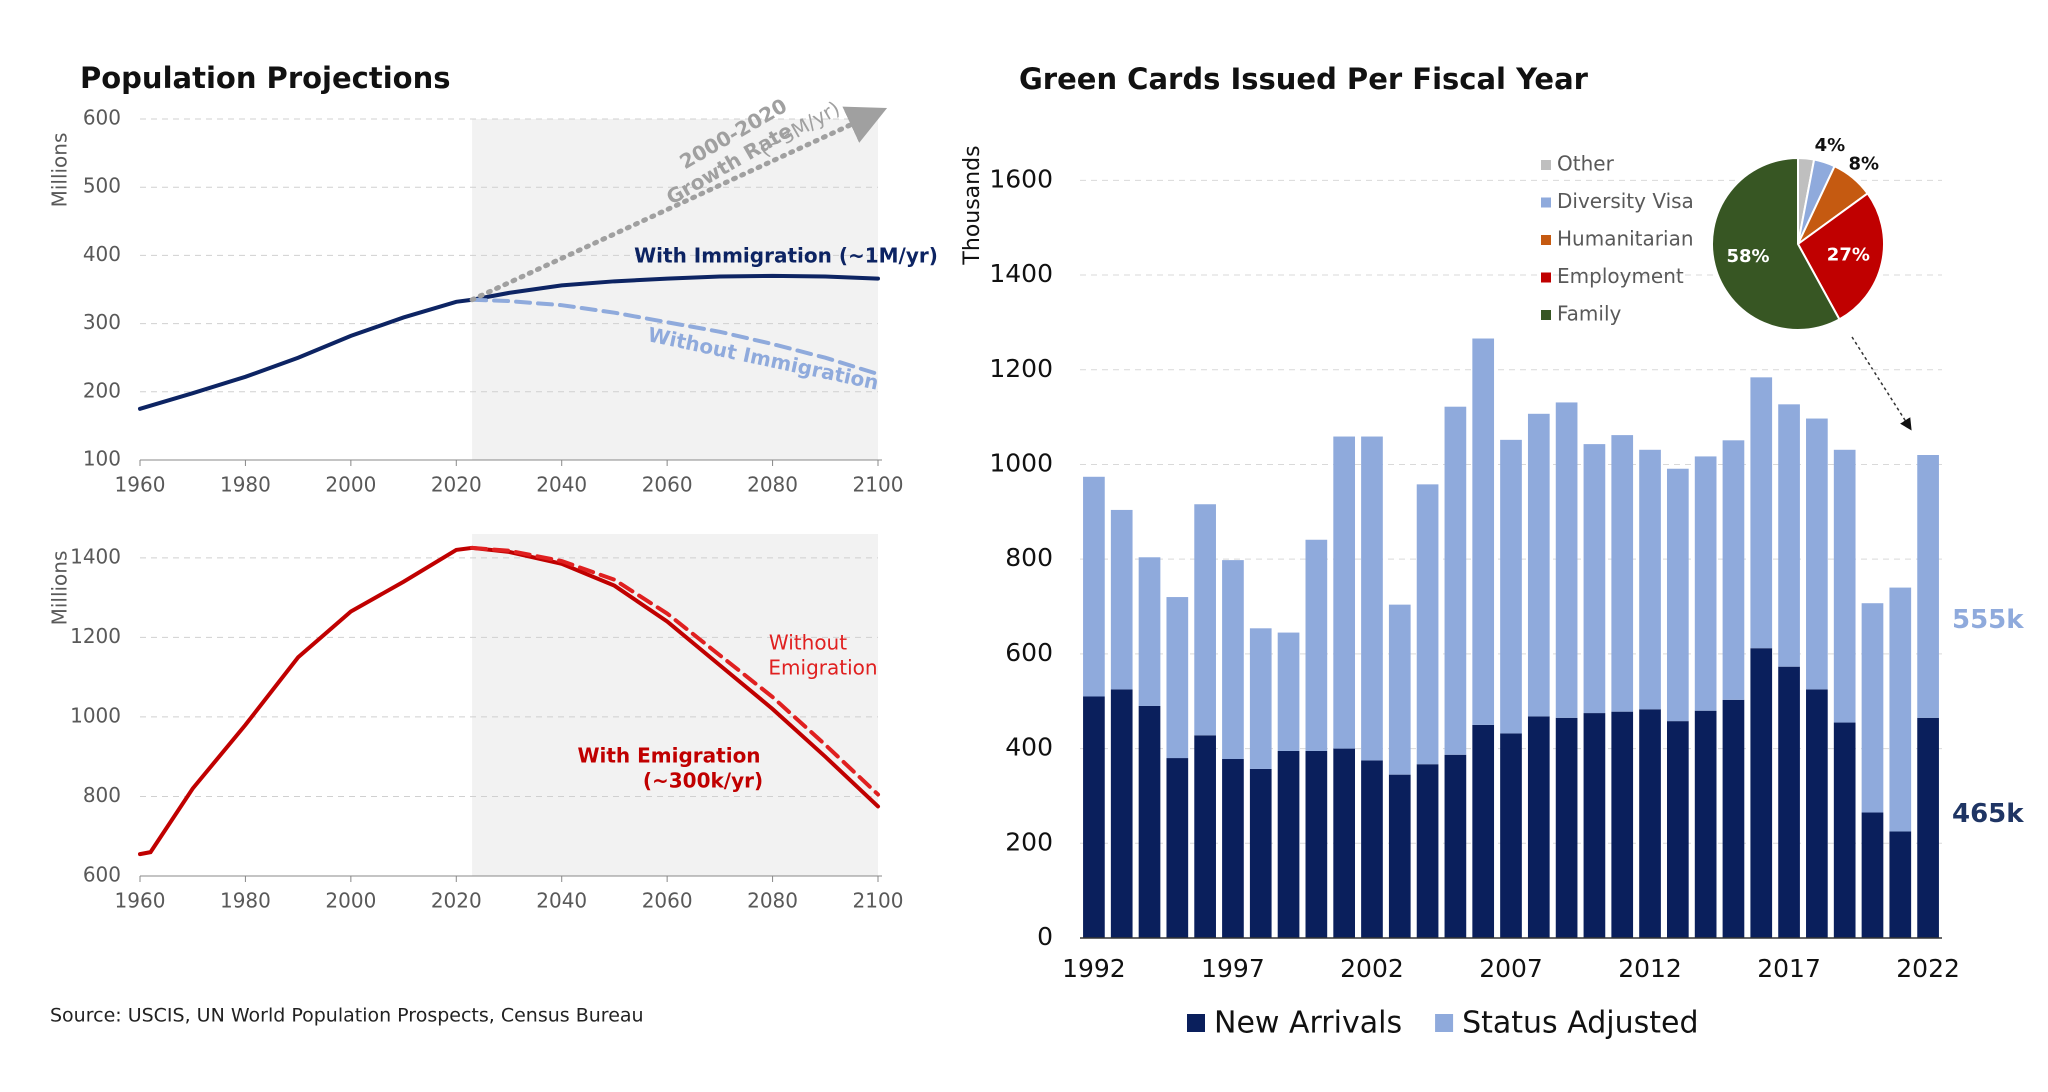 Image resolution: width=2048 pixels, height=1092 pixels. What do you see at coordinates (561, 901) in the screenshot?
I see `x-tick-label: 2040` at bounding box center [561, 901].